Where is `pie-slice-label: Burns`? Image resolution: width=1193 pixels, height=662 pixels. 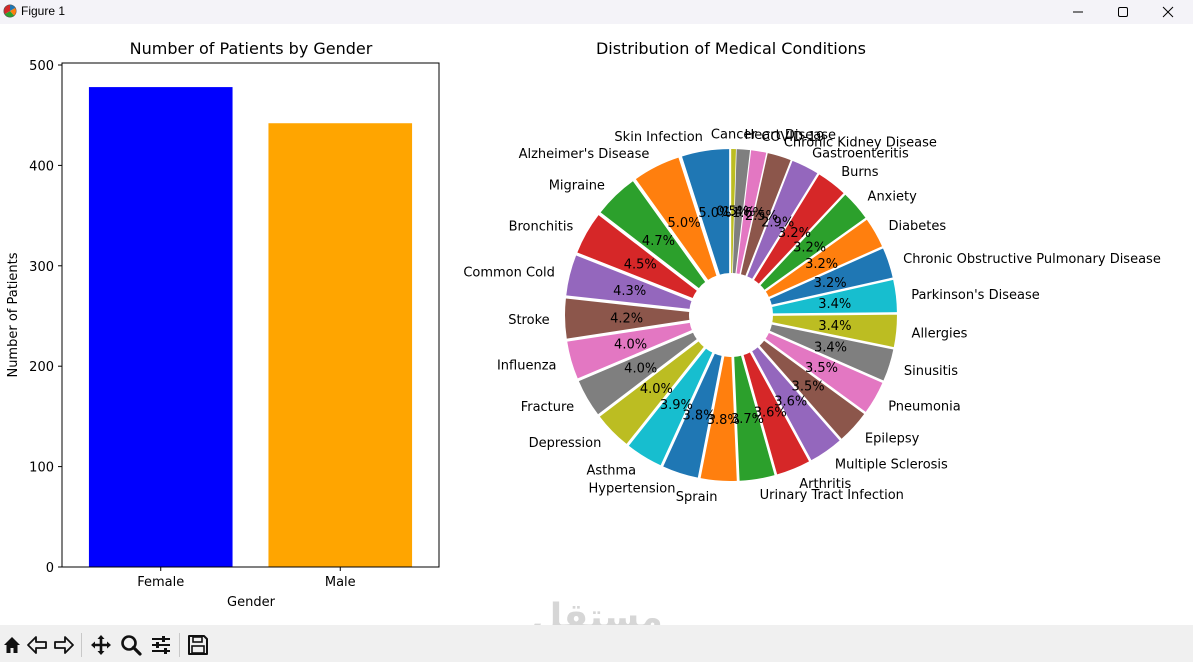
pie-slice-label: Burns is located at coordinates (860, 172).